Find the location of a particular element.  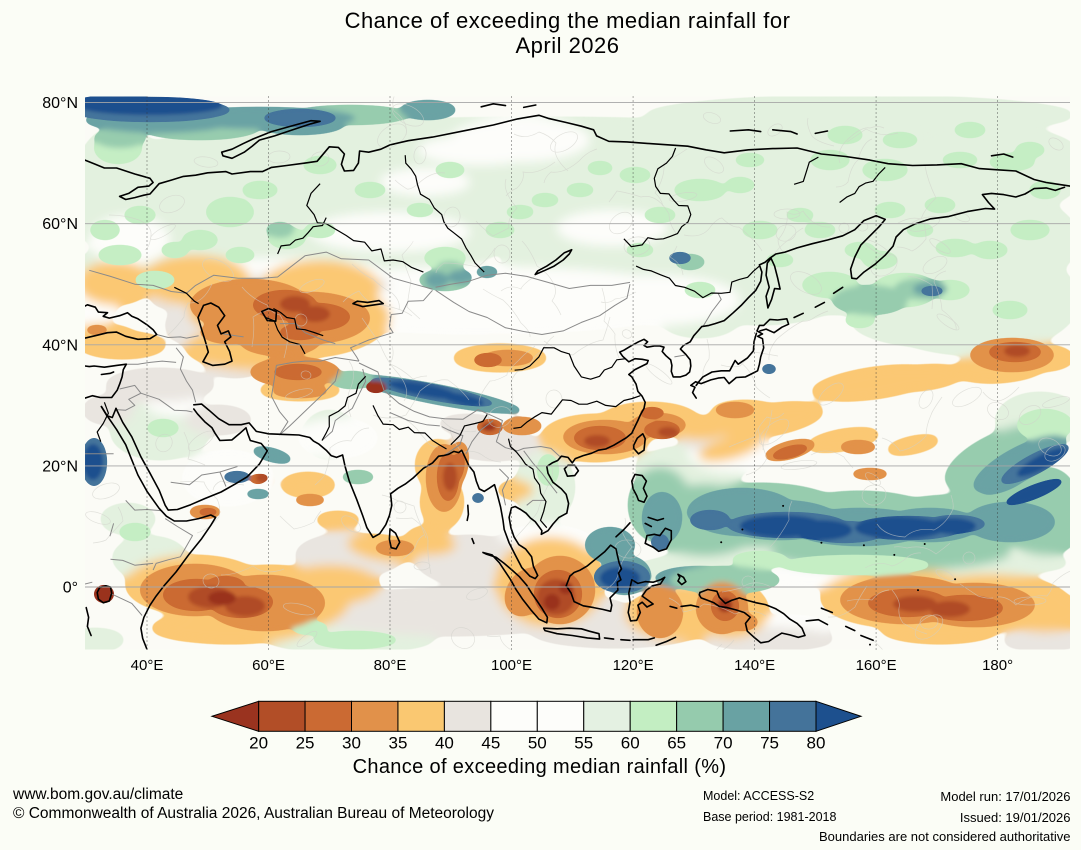

svg-text: 160°E is located at coordinates (876, 665).